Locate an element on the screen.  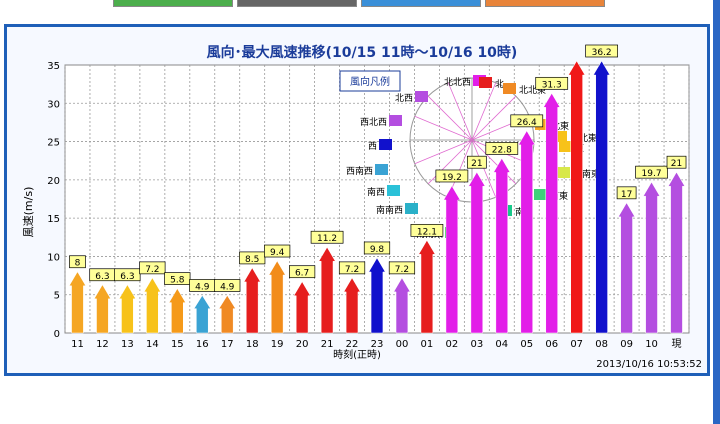
x-tick-label: 現 is located at coordinates (677, 344).